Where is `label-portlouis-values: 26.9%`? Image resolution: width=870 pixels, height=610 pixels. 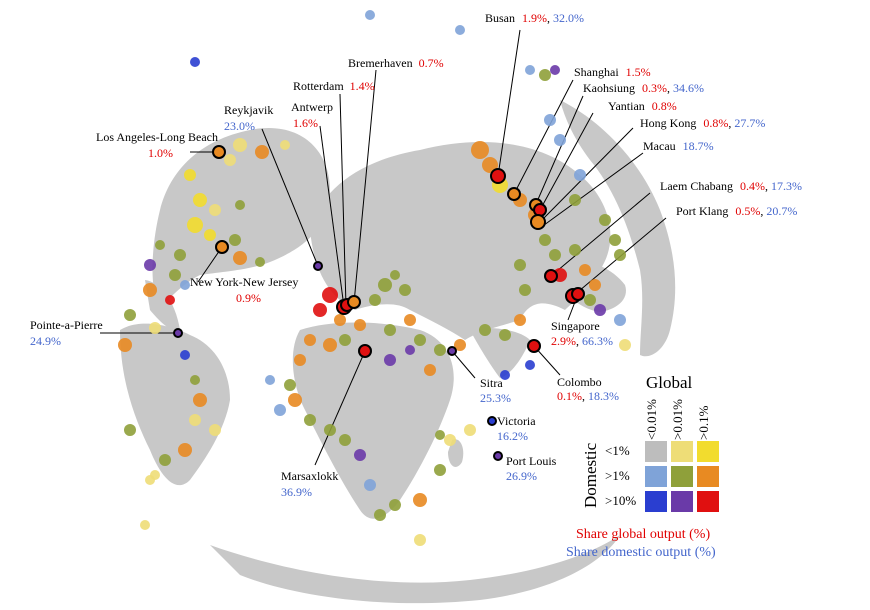
label-portlouis-values: 26.9% is located at coordinates (521, 476).